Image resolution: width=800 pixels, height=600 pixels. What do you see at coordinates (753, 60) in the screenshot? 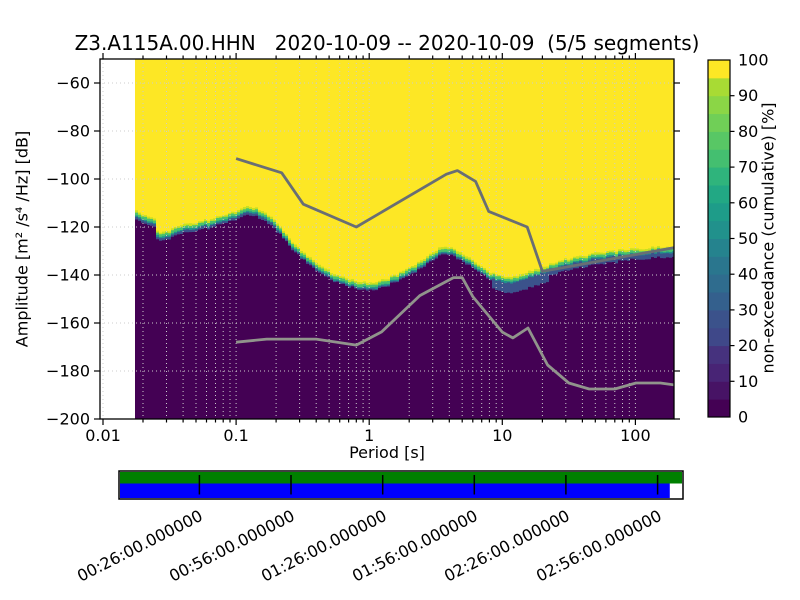
I see `colorbar-tick-label: 100` at bounding box center [753, 60].